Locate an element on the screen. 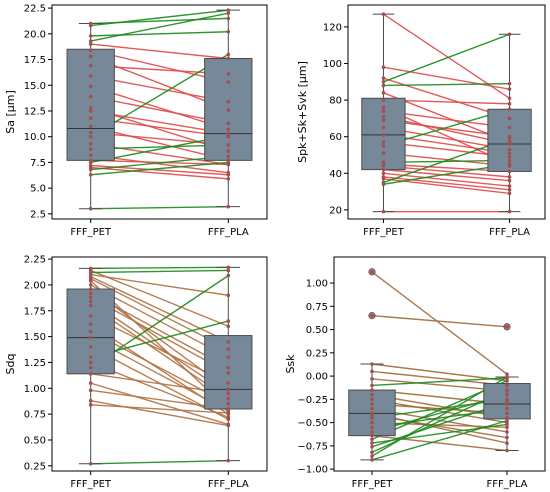 The height and width of the screenshot is (492, 550). y-tick-label: 1.50 is located at coordinates (35, 337).